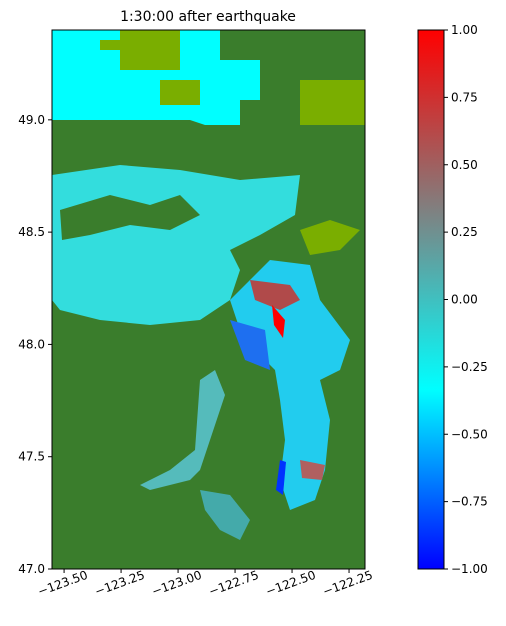  What do you see at coordinates (431, 299) in the screenshot?
I see `colorbar` at bounding box center [431, 299].